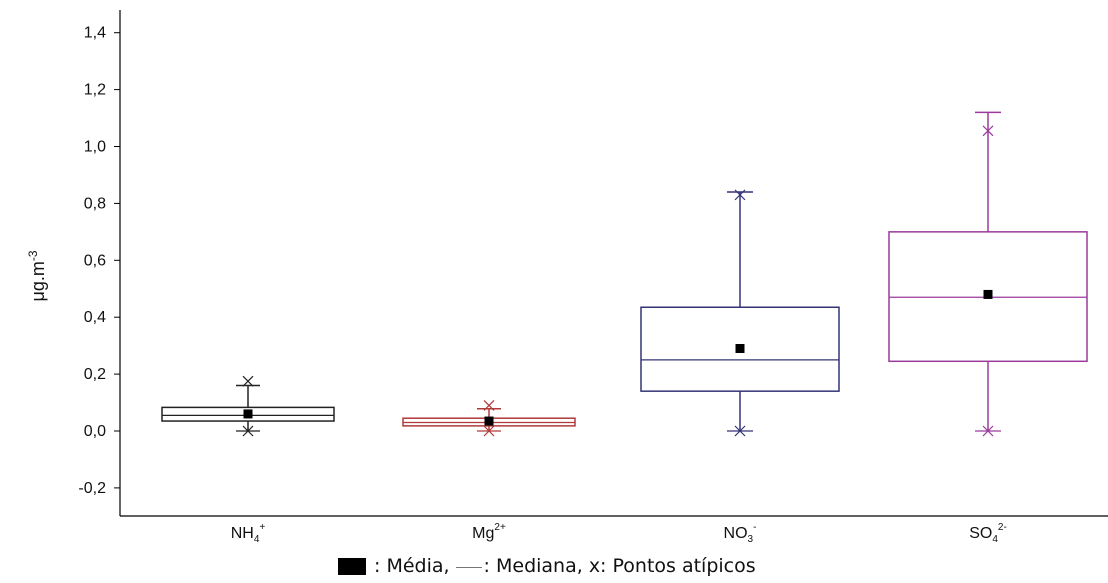 Image resolution: width=1108 pixels, height=583 pixels. I want to click on y-tick-label: 0,4, so click(95, 317).